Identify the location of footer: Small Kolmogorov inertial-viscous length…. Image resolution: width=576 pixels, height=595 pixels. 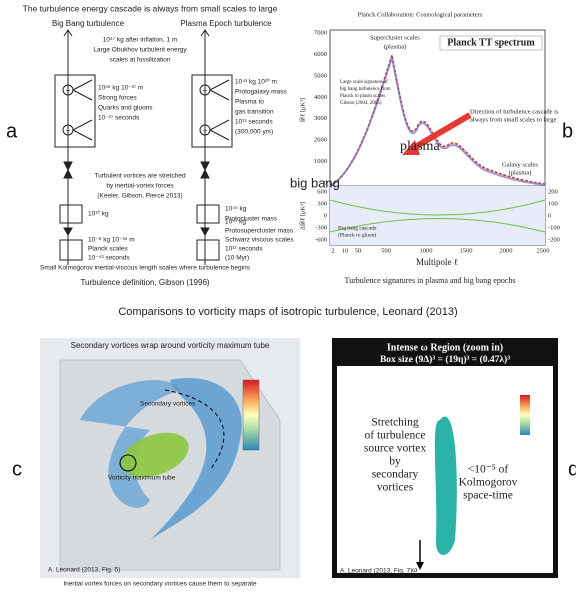
(145, 268).